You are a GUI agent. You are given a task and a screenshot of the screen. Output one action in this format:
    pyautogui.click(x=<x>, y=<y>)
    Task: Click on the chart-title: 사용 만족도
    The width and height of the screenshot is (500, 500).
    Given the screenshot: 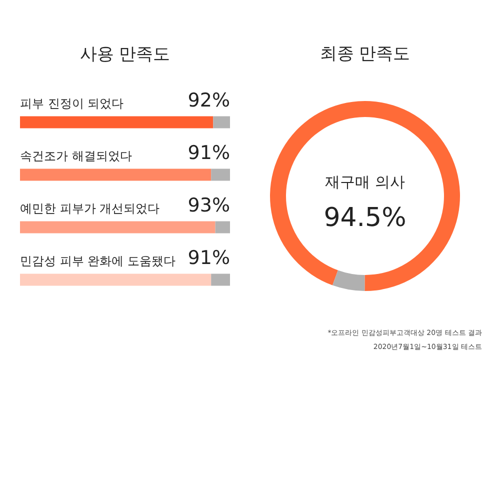 What is the action you would take?
    pyautogui.click(x=125, y=54)
    